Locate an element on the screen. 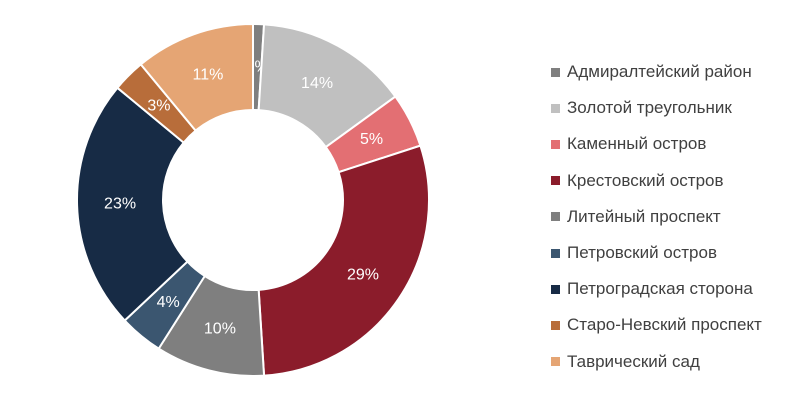 Image resolution: width=808 pixels, height=401 pixels. legend-label: Каменный остров is located at coordinates (637, 144).